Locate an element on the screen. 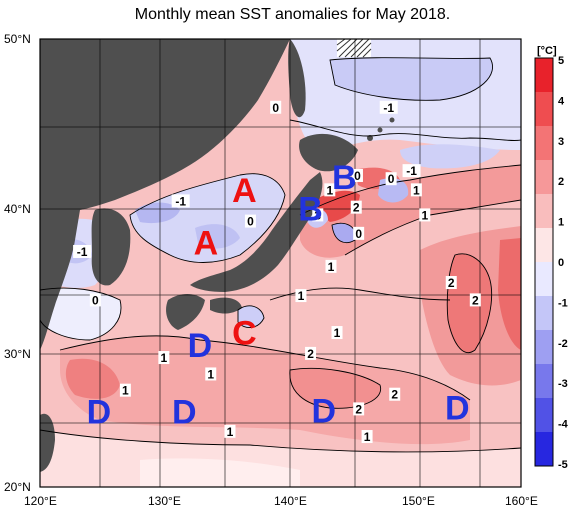 Image resolution: width=585 pixels, height=512 pixels. longitude-labels: 120°E 130°E 140°E 150°E 160°E is located at coordinates (281, 501).